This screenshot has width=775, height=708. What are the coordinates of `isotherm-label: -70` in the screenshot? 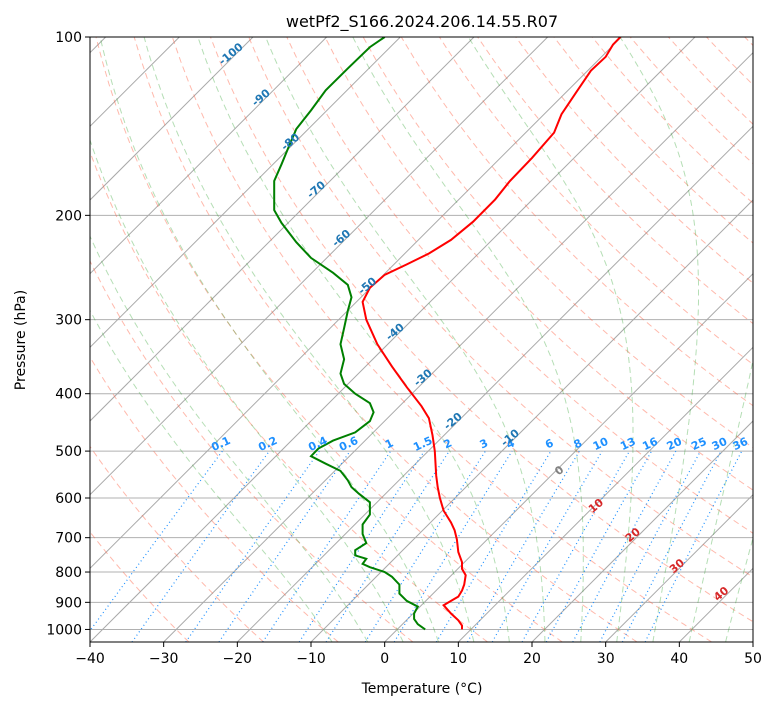 It's located at (316, 189).